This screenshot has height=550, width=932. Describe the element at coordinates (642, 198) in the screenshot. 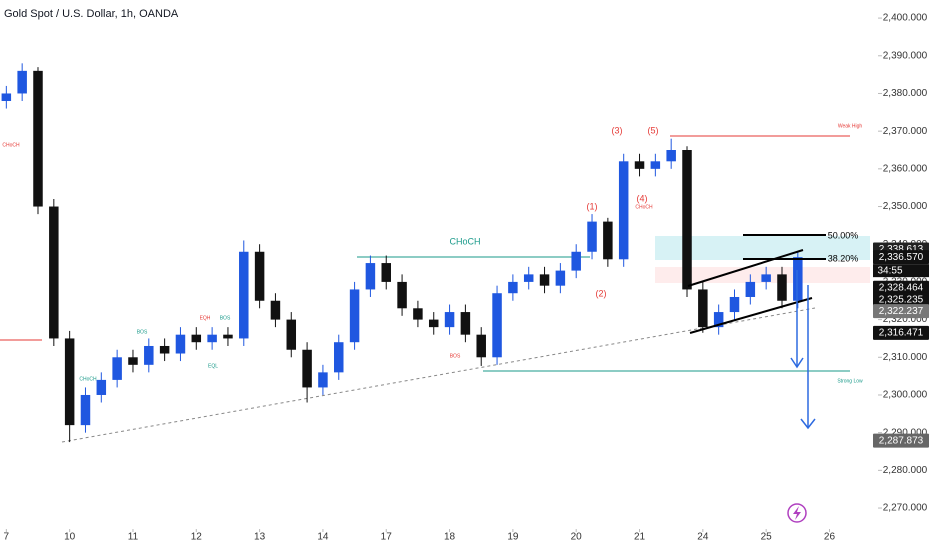

I see `annotation: (4)` at that location.